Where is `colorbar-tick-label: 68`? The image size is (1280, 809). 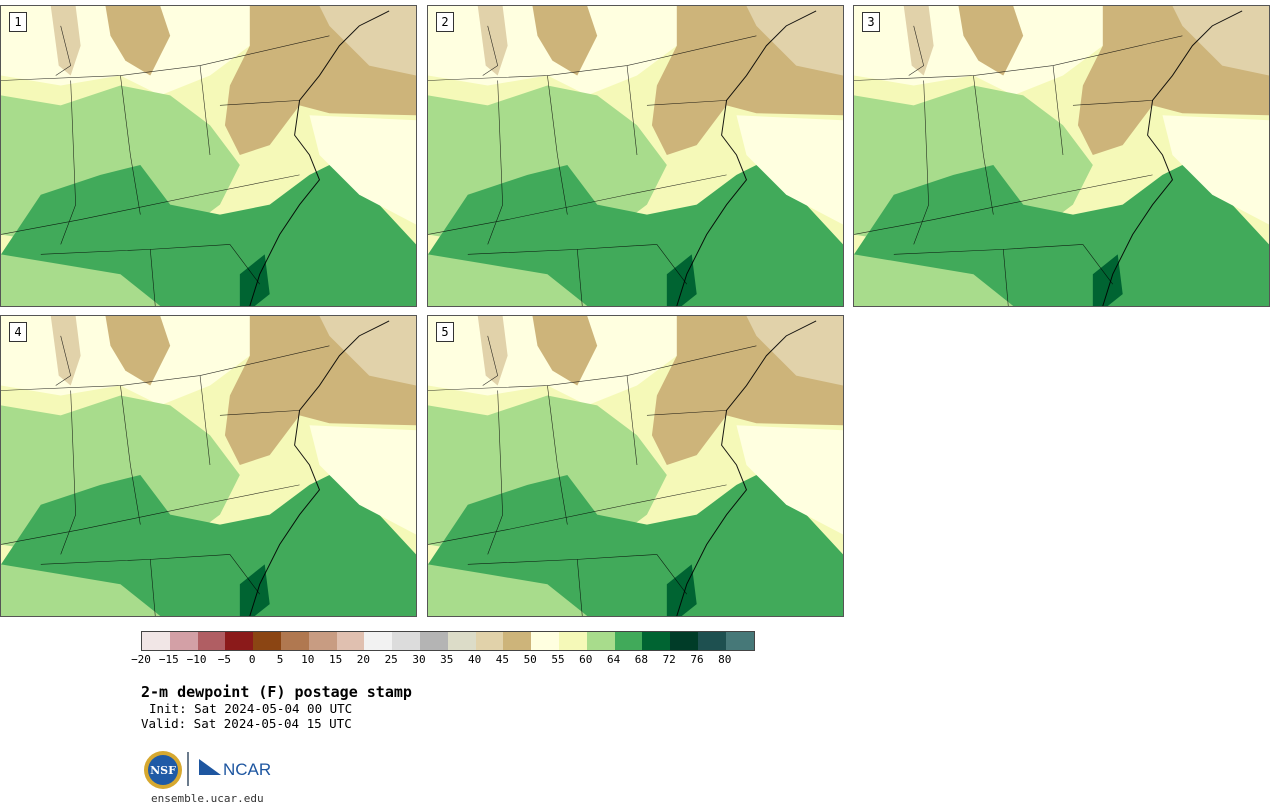
colorbar-tick-label: 68 is located at coordinates (641, 659).